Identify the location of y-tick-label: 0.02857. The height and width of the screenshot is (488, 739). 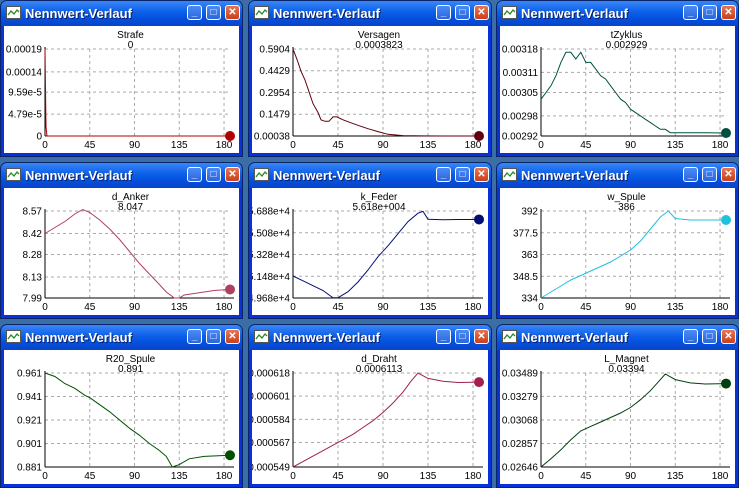
(520, 444).